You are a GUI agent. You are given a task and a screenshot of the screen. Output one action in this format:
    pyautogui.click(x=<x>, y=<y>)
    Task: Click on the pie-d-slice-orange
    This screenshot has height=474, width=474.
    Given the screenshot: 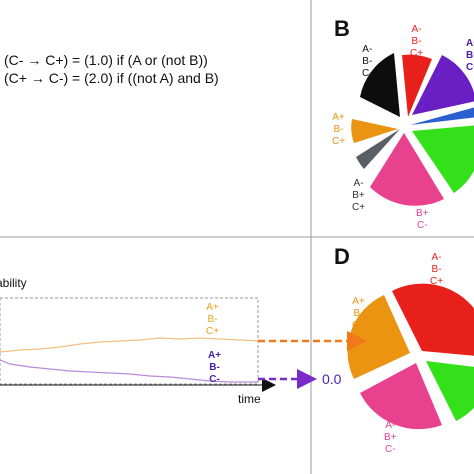 What is the action you would take?
    pyautogui.click(x=378, y=337)
    